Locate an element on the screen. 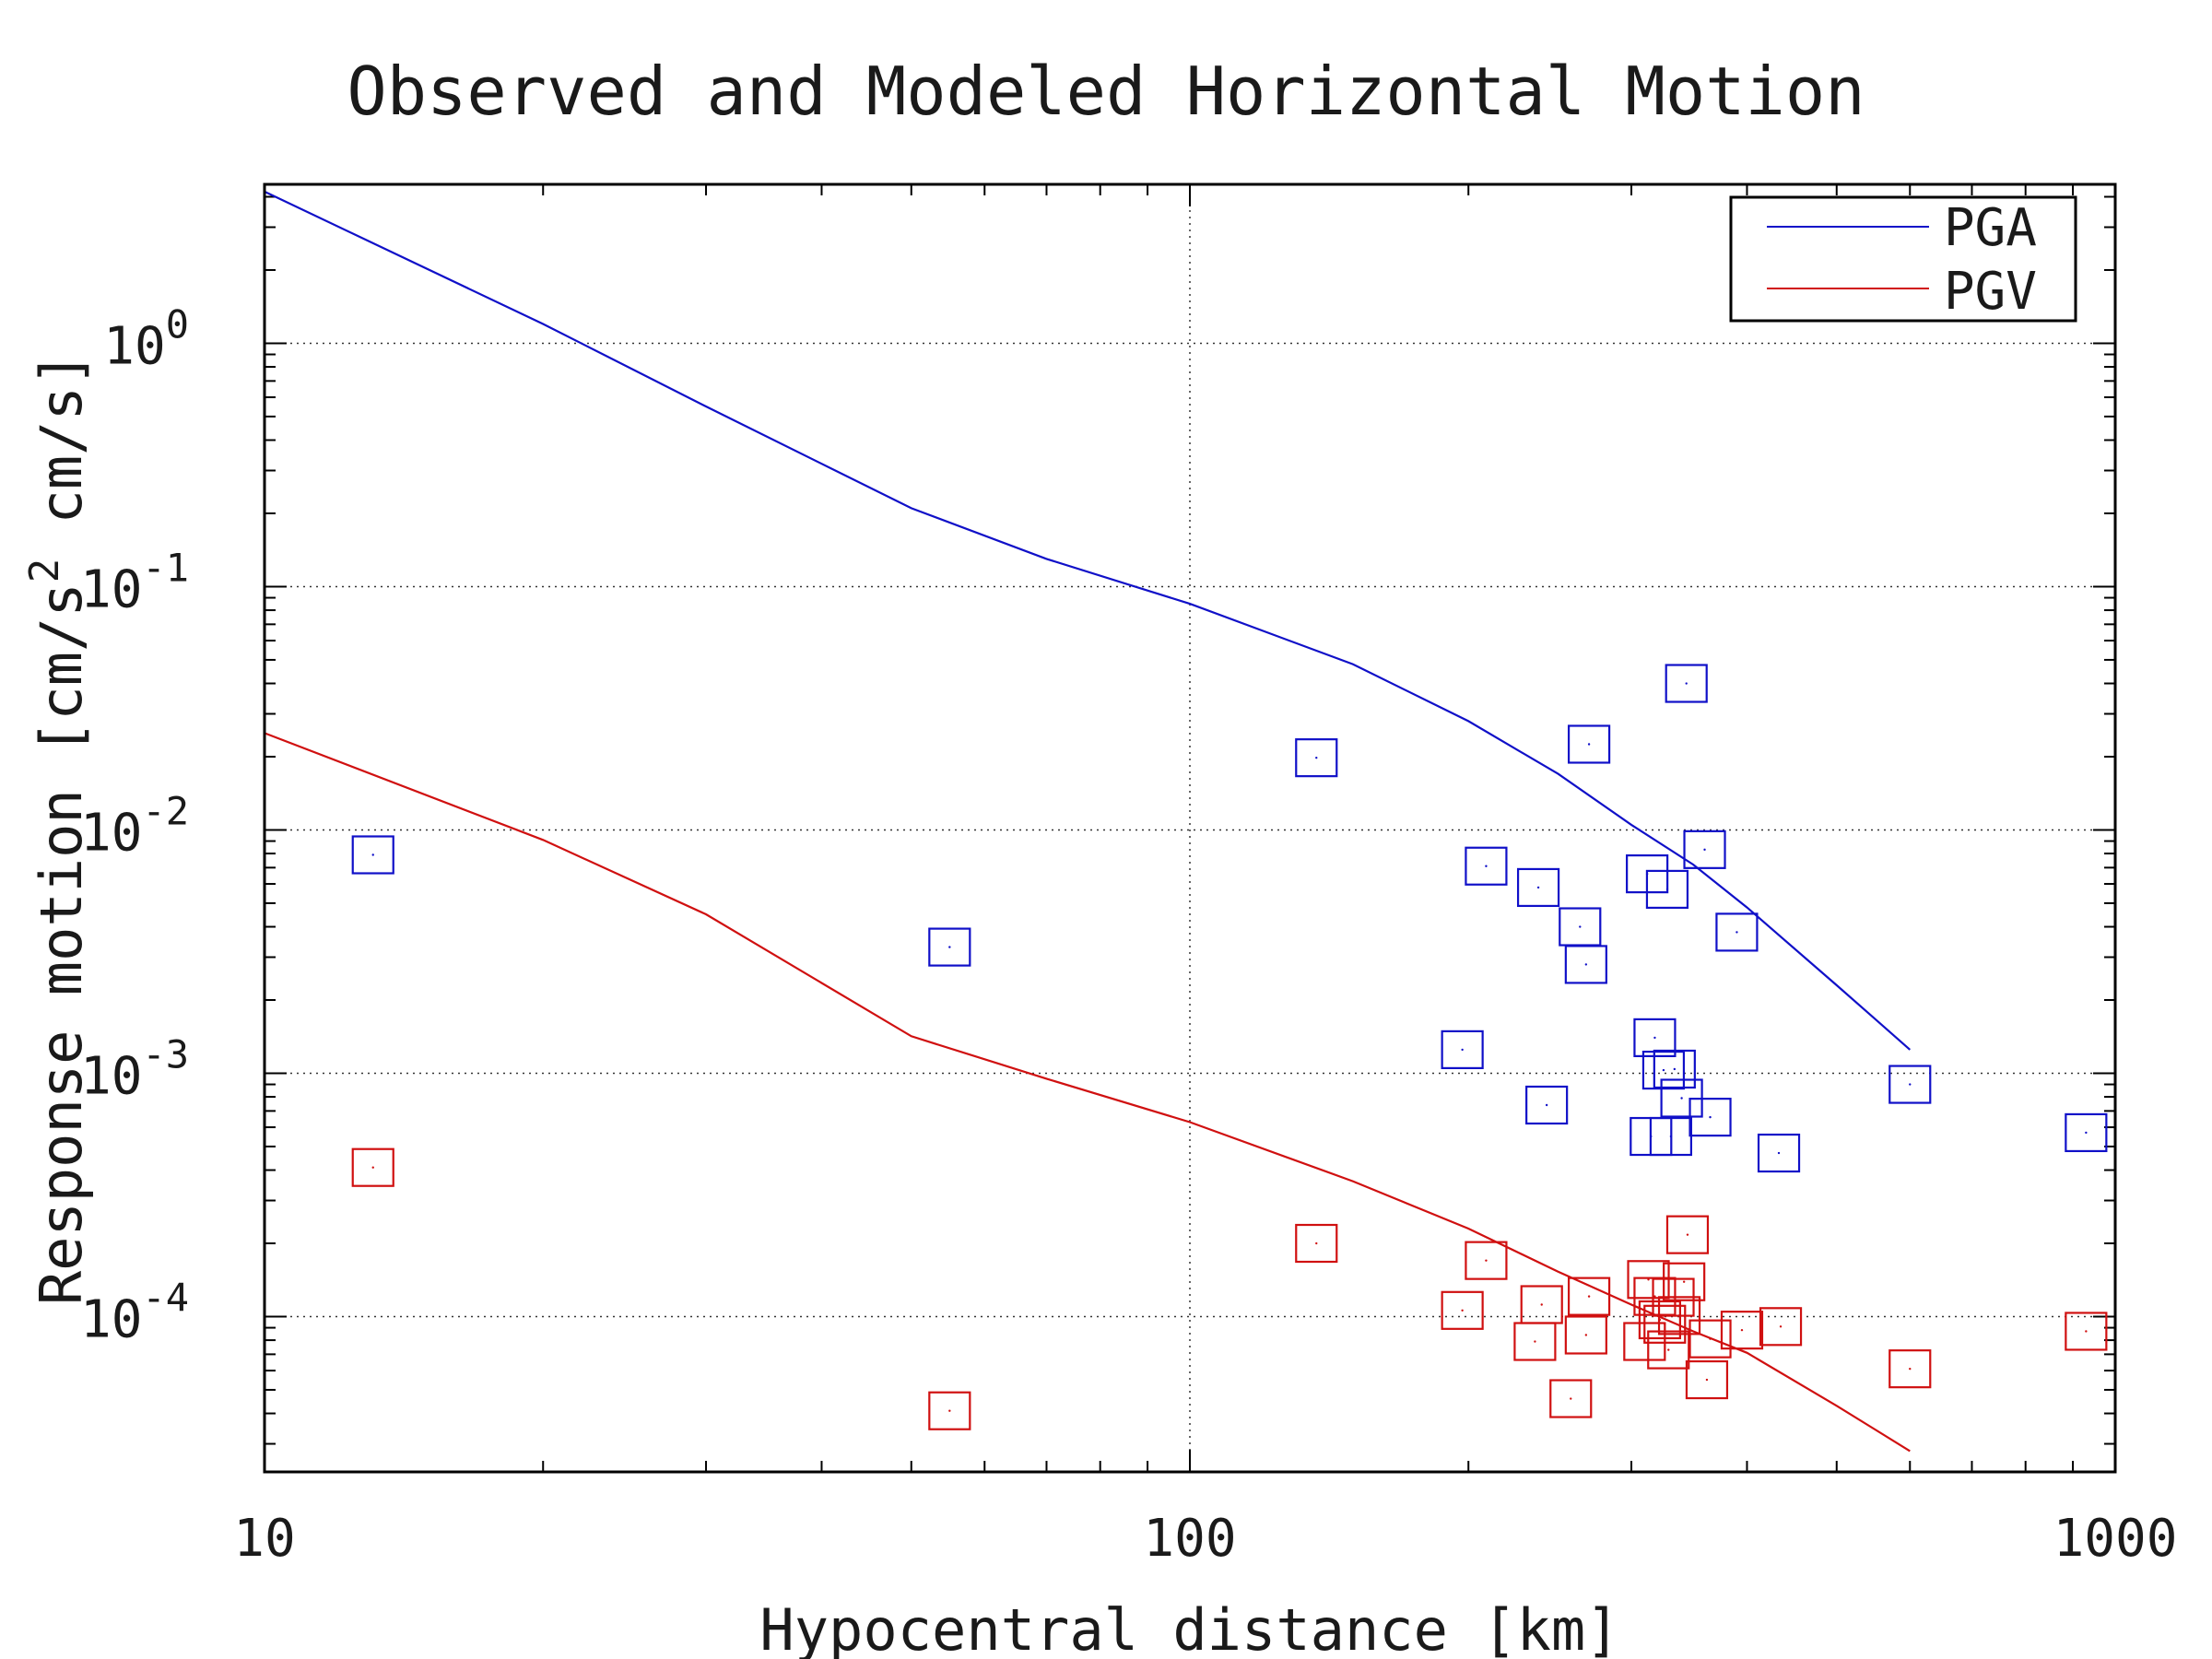  y-tick-label: 10⁻¹ is located at coordinates (134, 582).